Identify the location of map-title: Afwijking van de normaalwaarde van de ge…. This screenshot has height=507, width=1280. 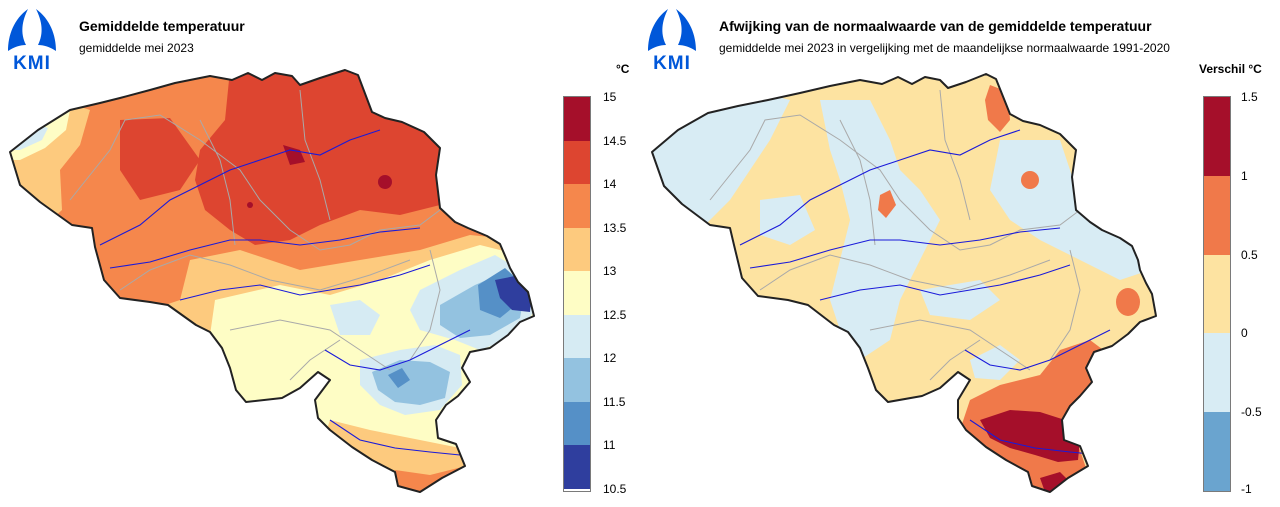
(935, 26).